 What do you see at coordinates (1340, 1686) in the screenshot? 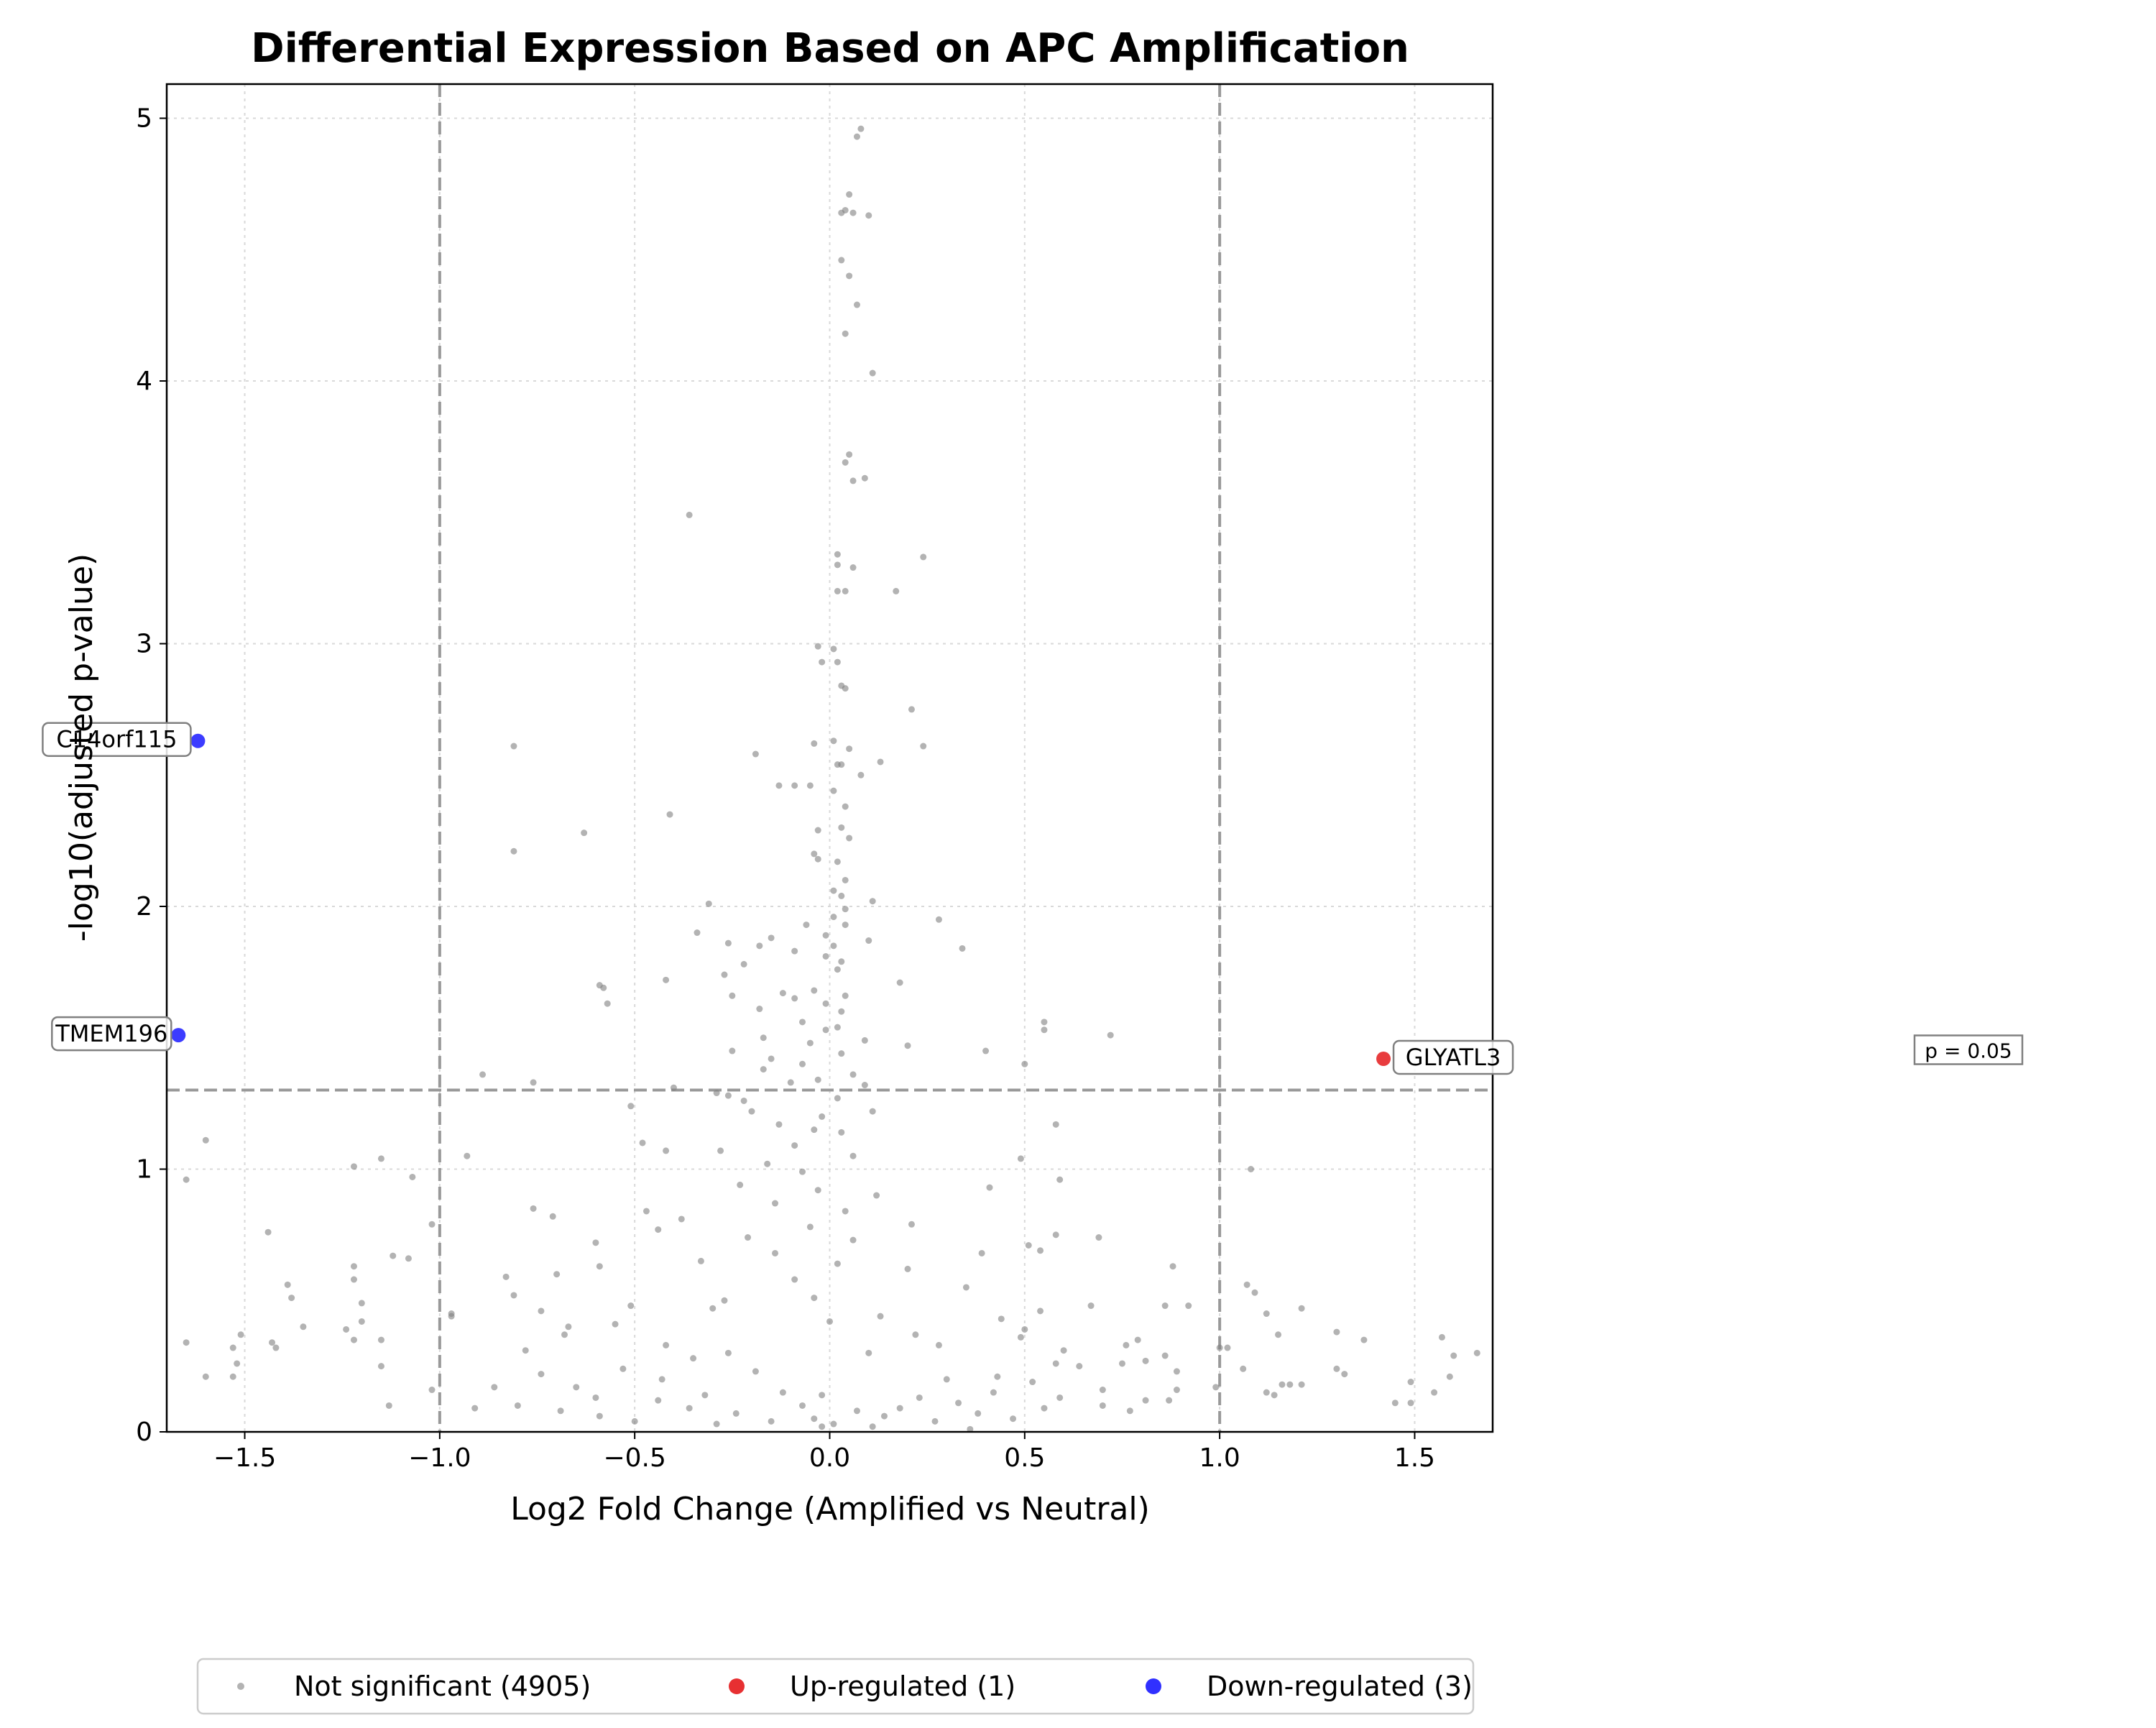
I see `legend-label: Down-regulated (3)` at bounding box center [1340, 1686].